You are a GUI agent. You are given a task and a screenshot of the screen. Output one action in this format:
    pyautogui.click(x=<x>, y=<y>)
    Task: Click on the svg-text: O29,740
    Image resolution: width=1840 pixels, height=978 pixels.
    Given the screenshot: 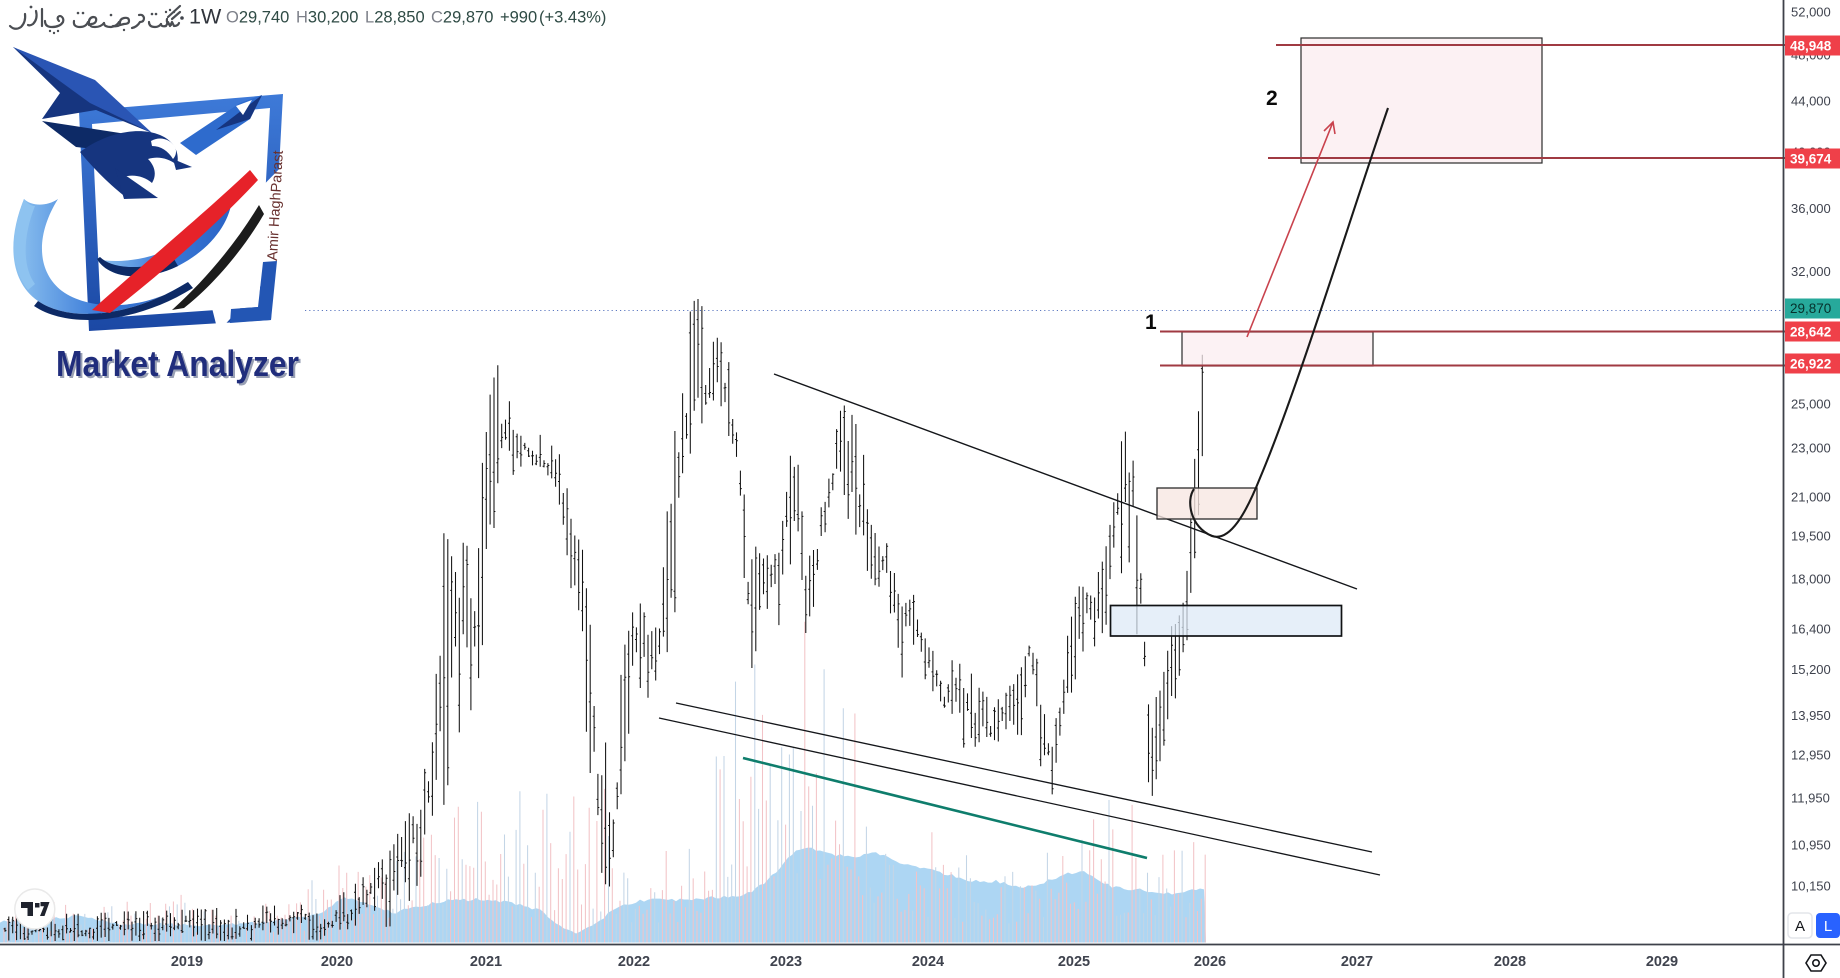 What is the action you would take?
    pyautogui.click(x=257, y=18)
    